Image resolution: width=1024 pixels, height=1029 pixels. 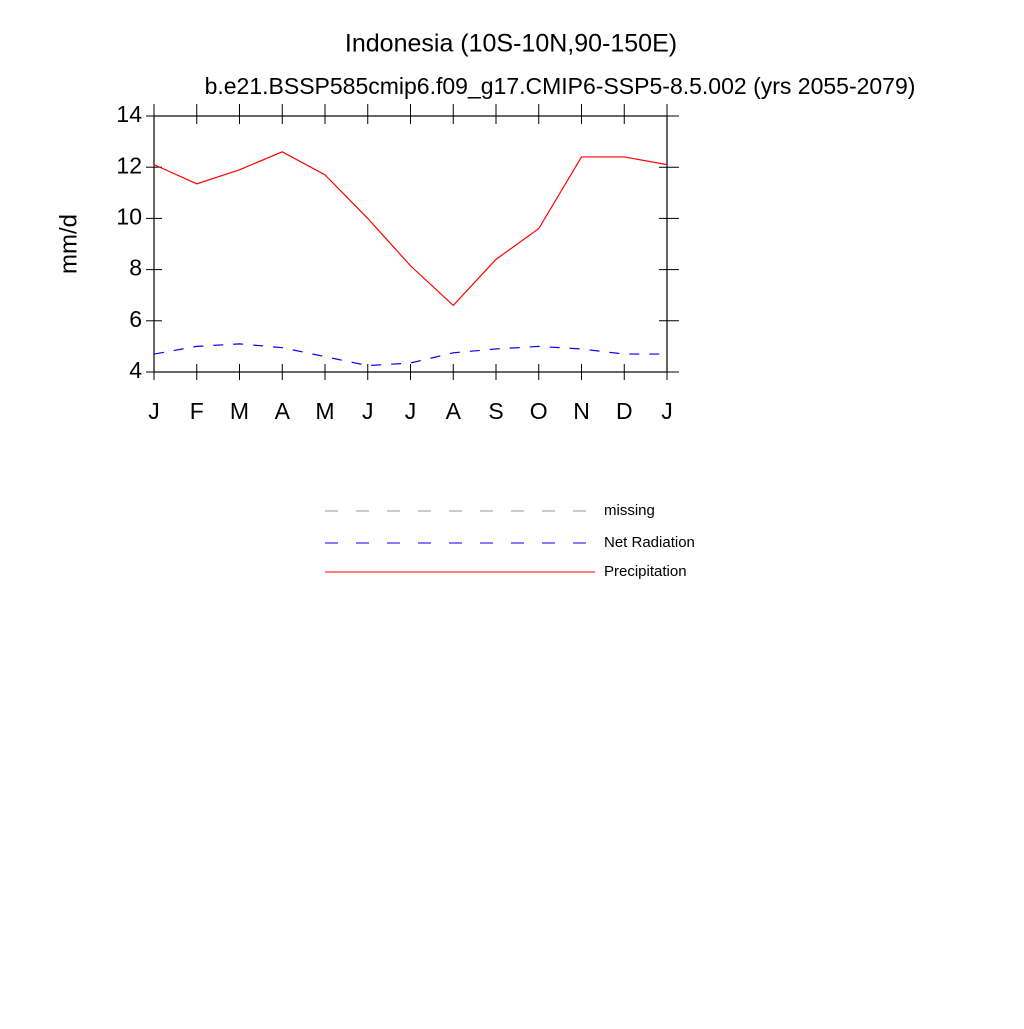 What do you see at coordinates (581, 411) in the screenshot?
I see `x-tick-label: N` at bounding box center [581, 411].